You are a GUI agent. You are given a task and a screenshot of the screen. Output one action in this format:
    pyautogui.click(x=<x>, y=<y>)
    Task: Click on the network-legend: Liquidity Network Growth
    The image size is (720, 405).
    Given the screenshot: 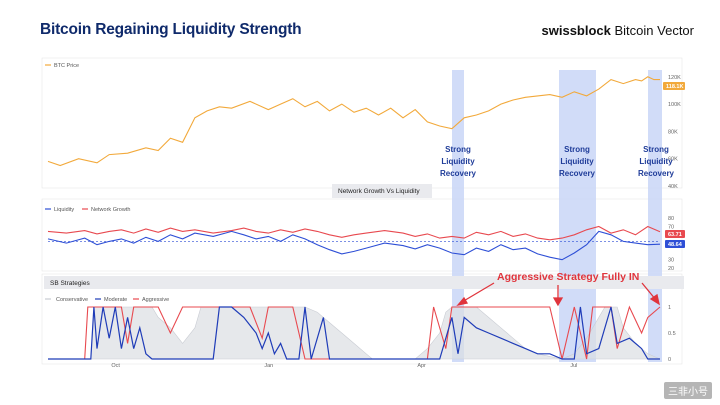 What is the action you would take?
    pyautogui.click(x=87, y=210)
    